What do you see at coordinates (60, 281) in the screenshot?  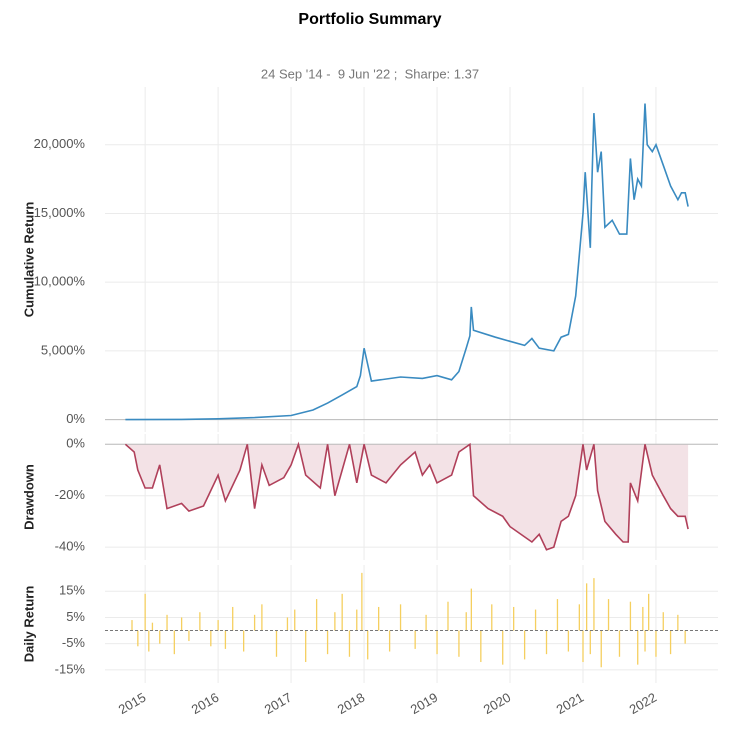 I see `y-tick-label: 10,000%` at bounding box center [60, 281].